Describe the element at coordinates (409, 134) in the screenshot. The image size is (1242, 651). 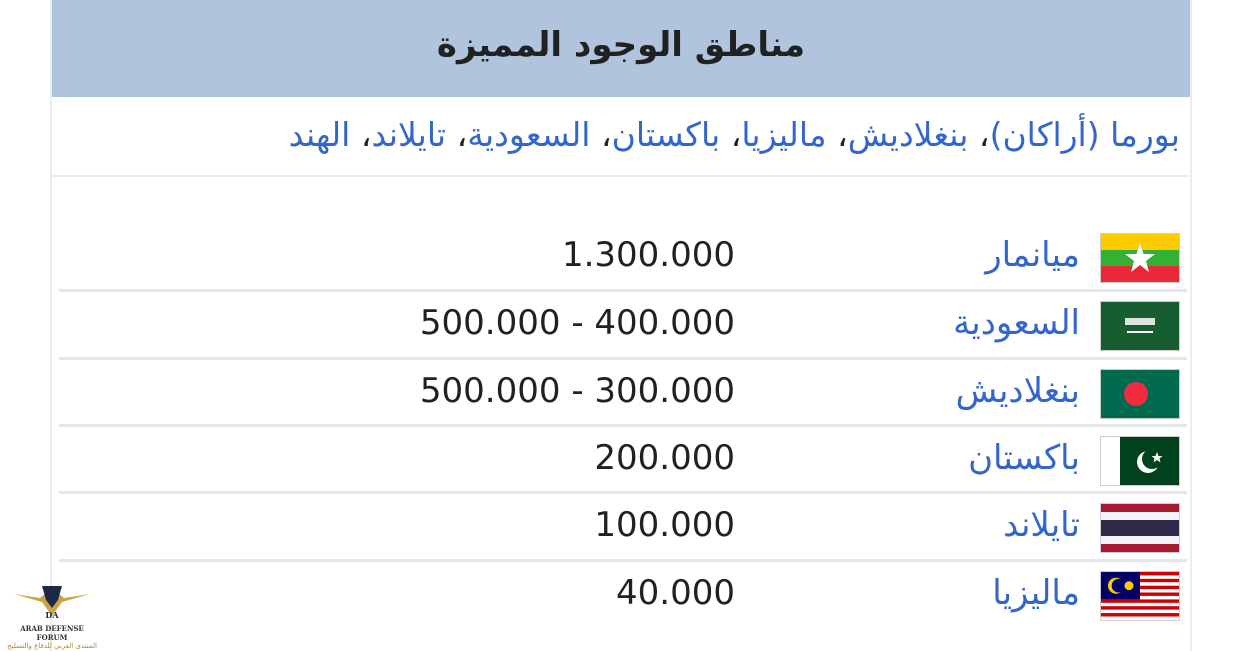
I see `region-link: تايلاند` at that location.